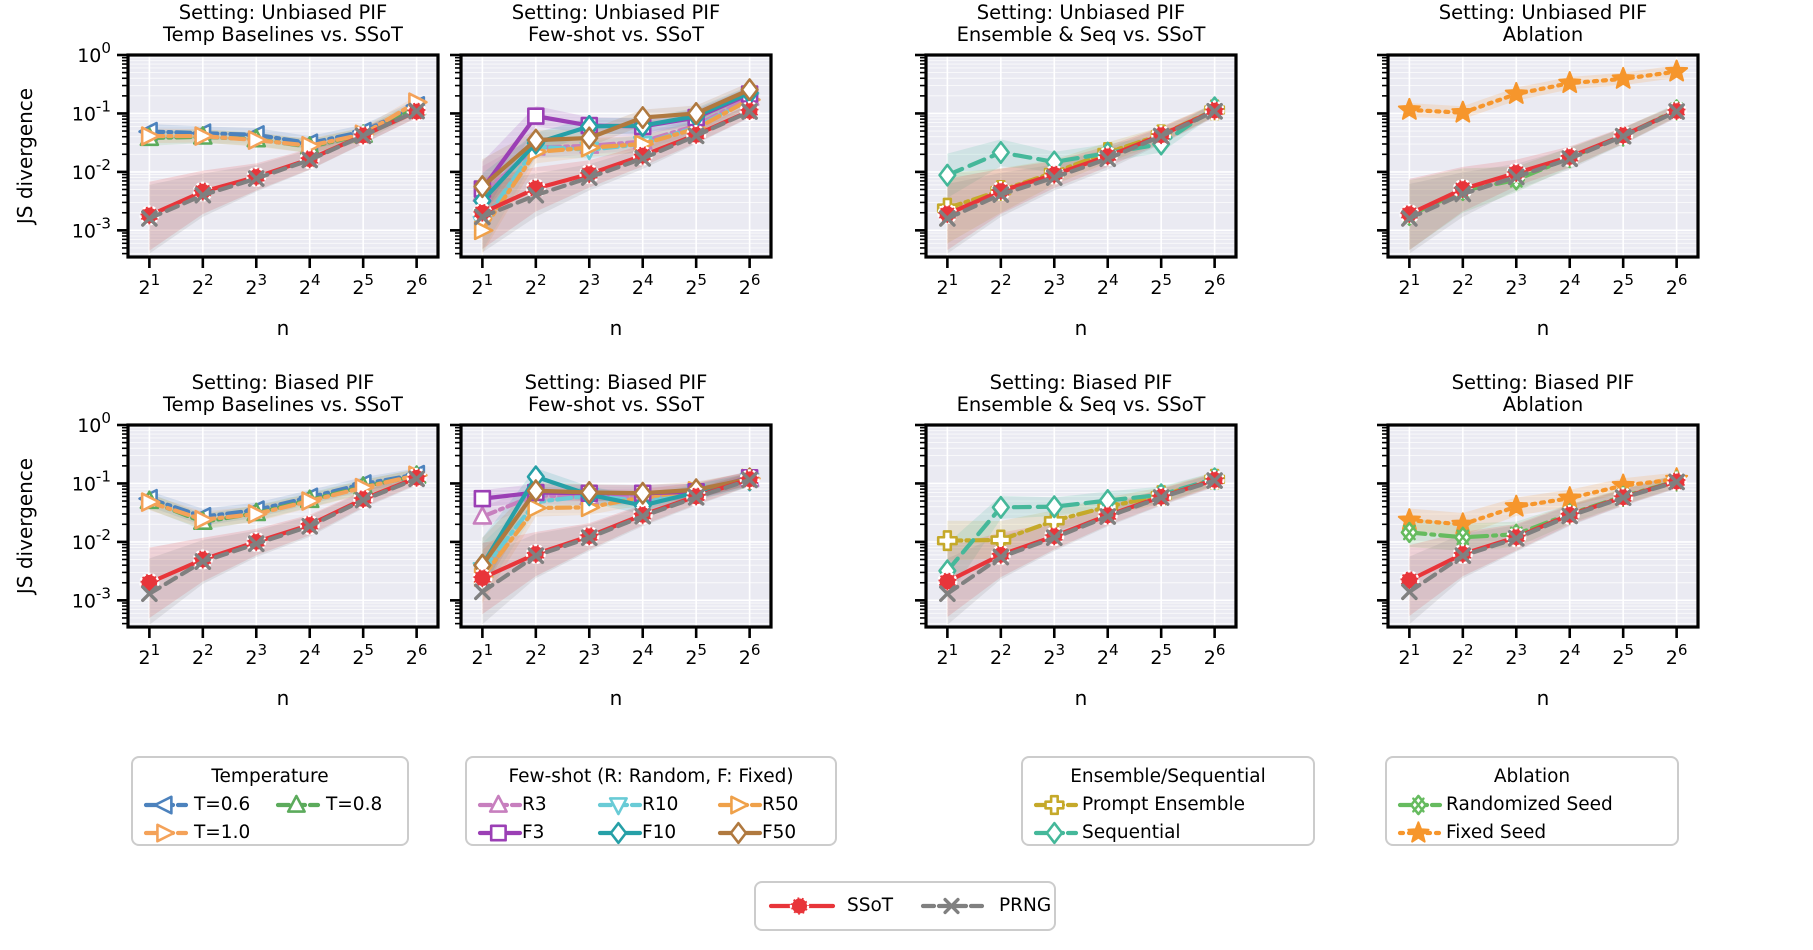 This screenshot has width=1813, height=950. What do you see at coordinates (328, 804) in the screenshot?
I see `legend-entry-t-0-8: T=0.8` at bounding box center [328, 804].